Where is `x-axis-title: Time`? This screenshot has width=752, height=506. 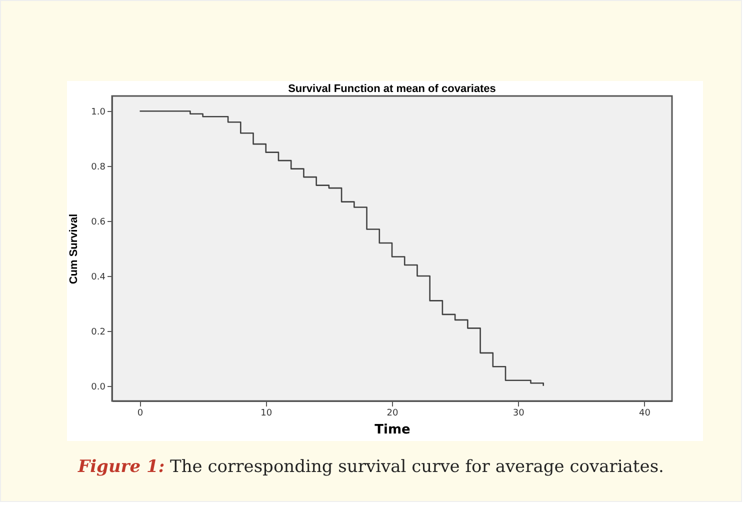
x-axis-title: Time is located at coordinates (392, 430).